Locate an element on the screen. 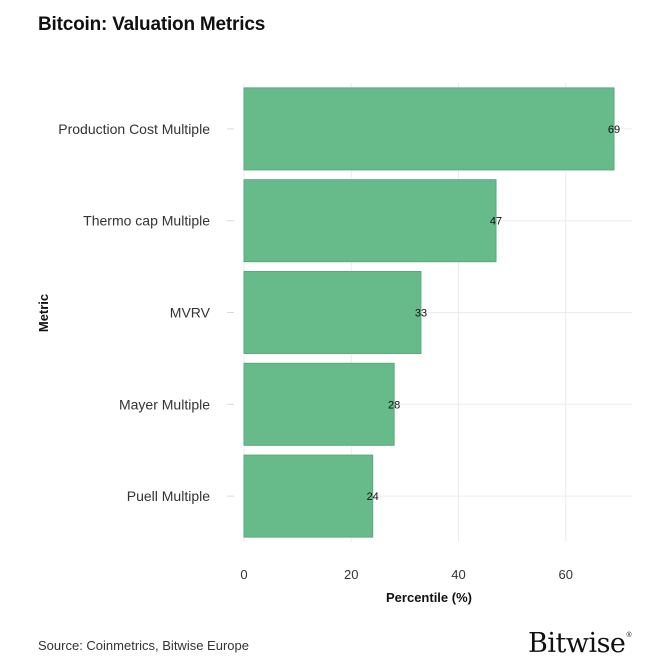  x-tick-label: 0 is located at coordinates (243, 574).